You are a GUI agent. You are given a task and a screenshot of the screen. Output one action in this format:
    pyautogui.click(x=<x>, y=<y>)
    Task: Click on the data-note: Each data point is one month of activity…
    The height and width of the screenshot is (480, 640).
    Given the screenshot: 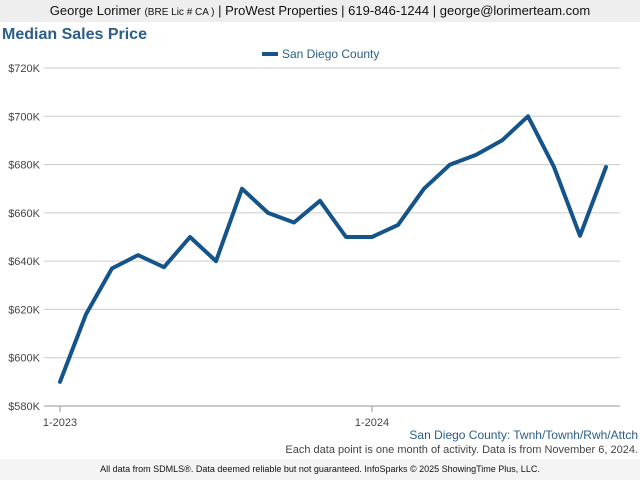 What is the action you would take?
    pyautogui.click(x=461, y=450)
    